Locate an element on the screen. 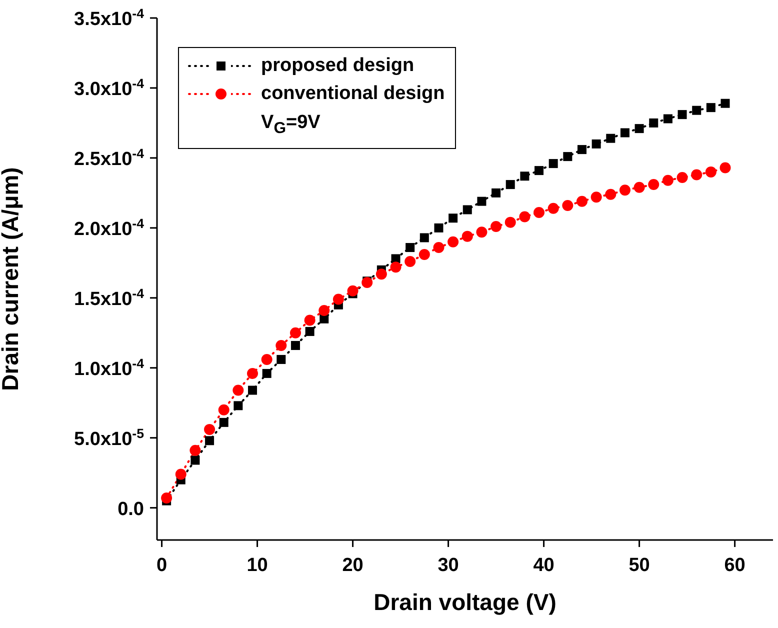  legend-label: proposed design is located at coordinates (337, 66).